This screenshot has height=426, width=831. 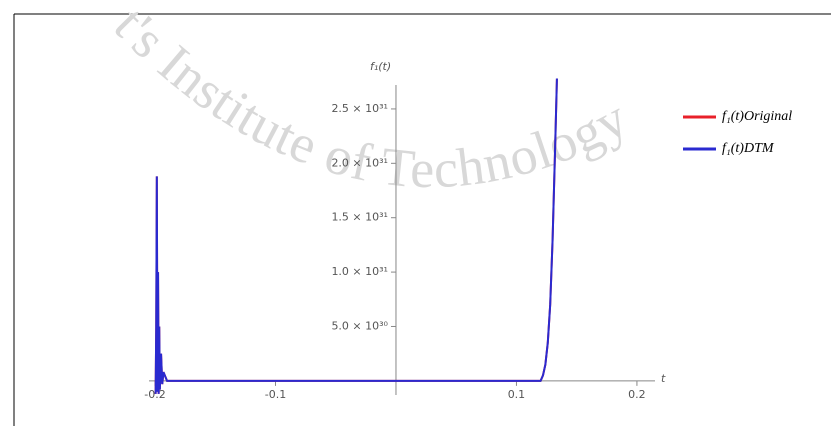 I want to click on y-tick-label: 1.0 × 10³¹, so click(x=359, y=271).